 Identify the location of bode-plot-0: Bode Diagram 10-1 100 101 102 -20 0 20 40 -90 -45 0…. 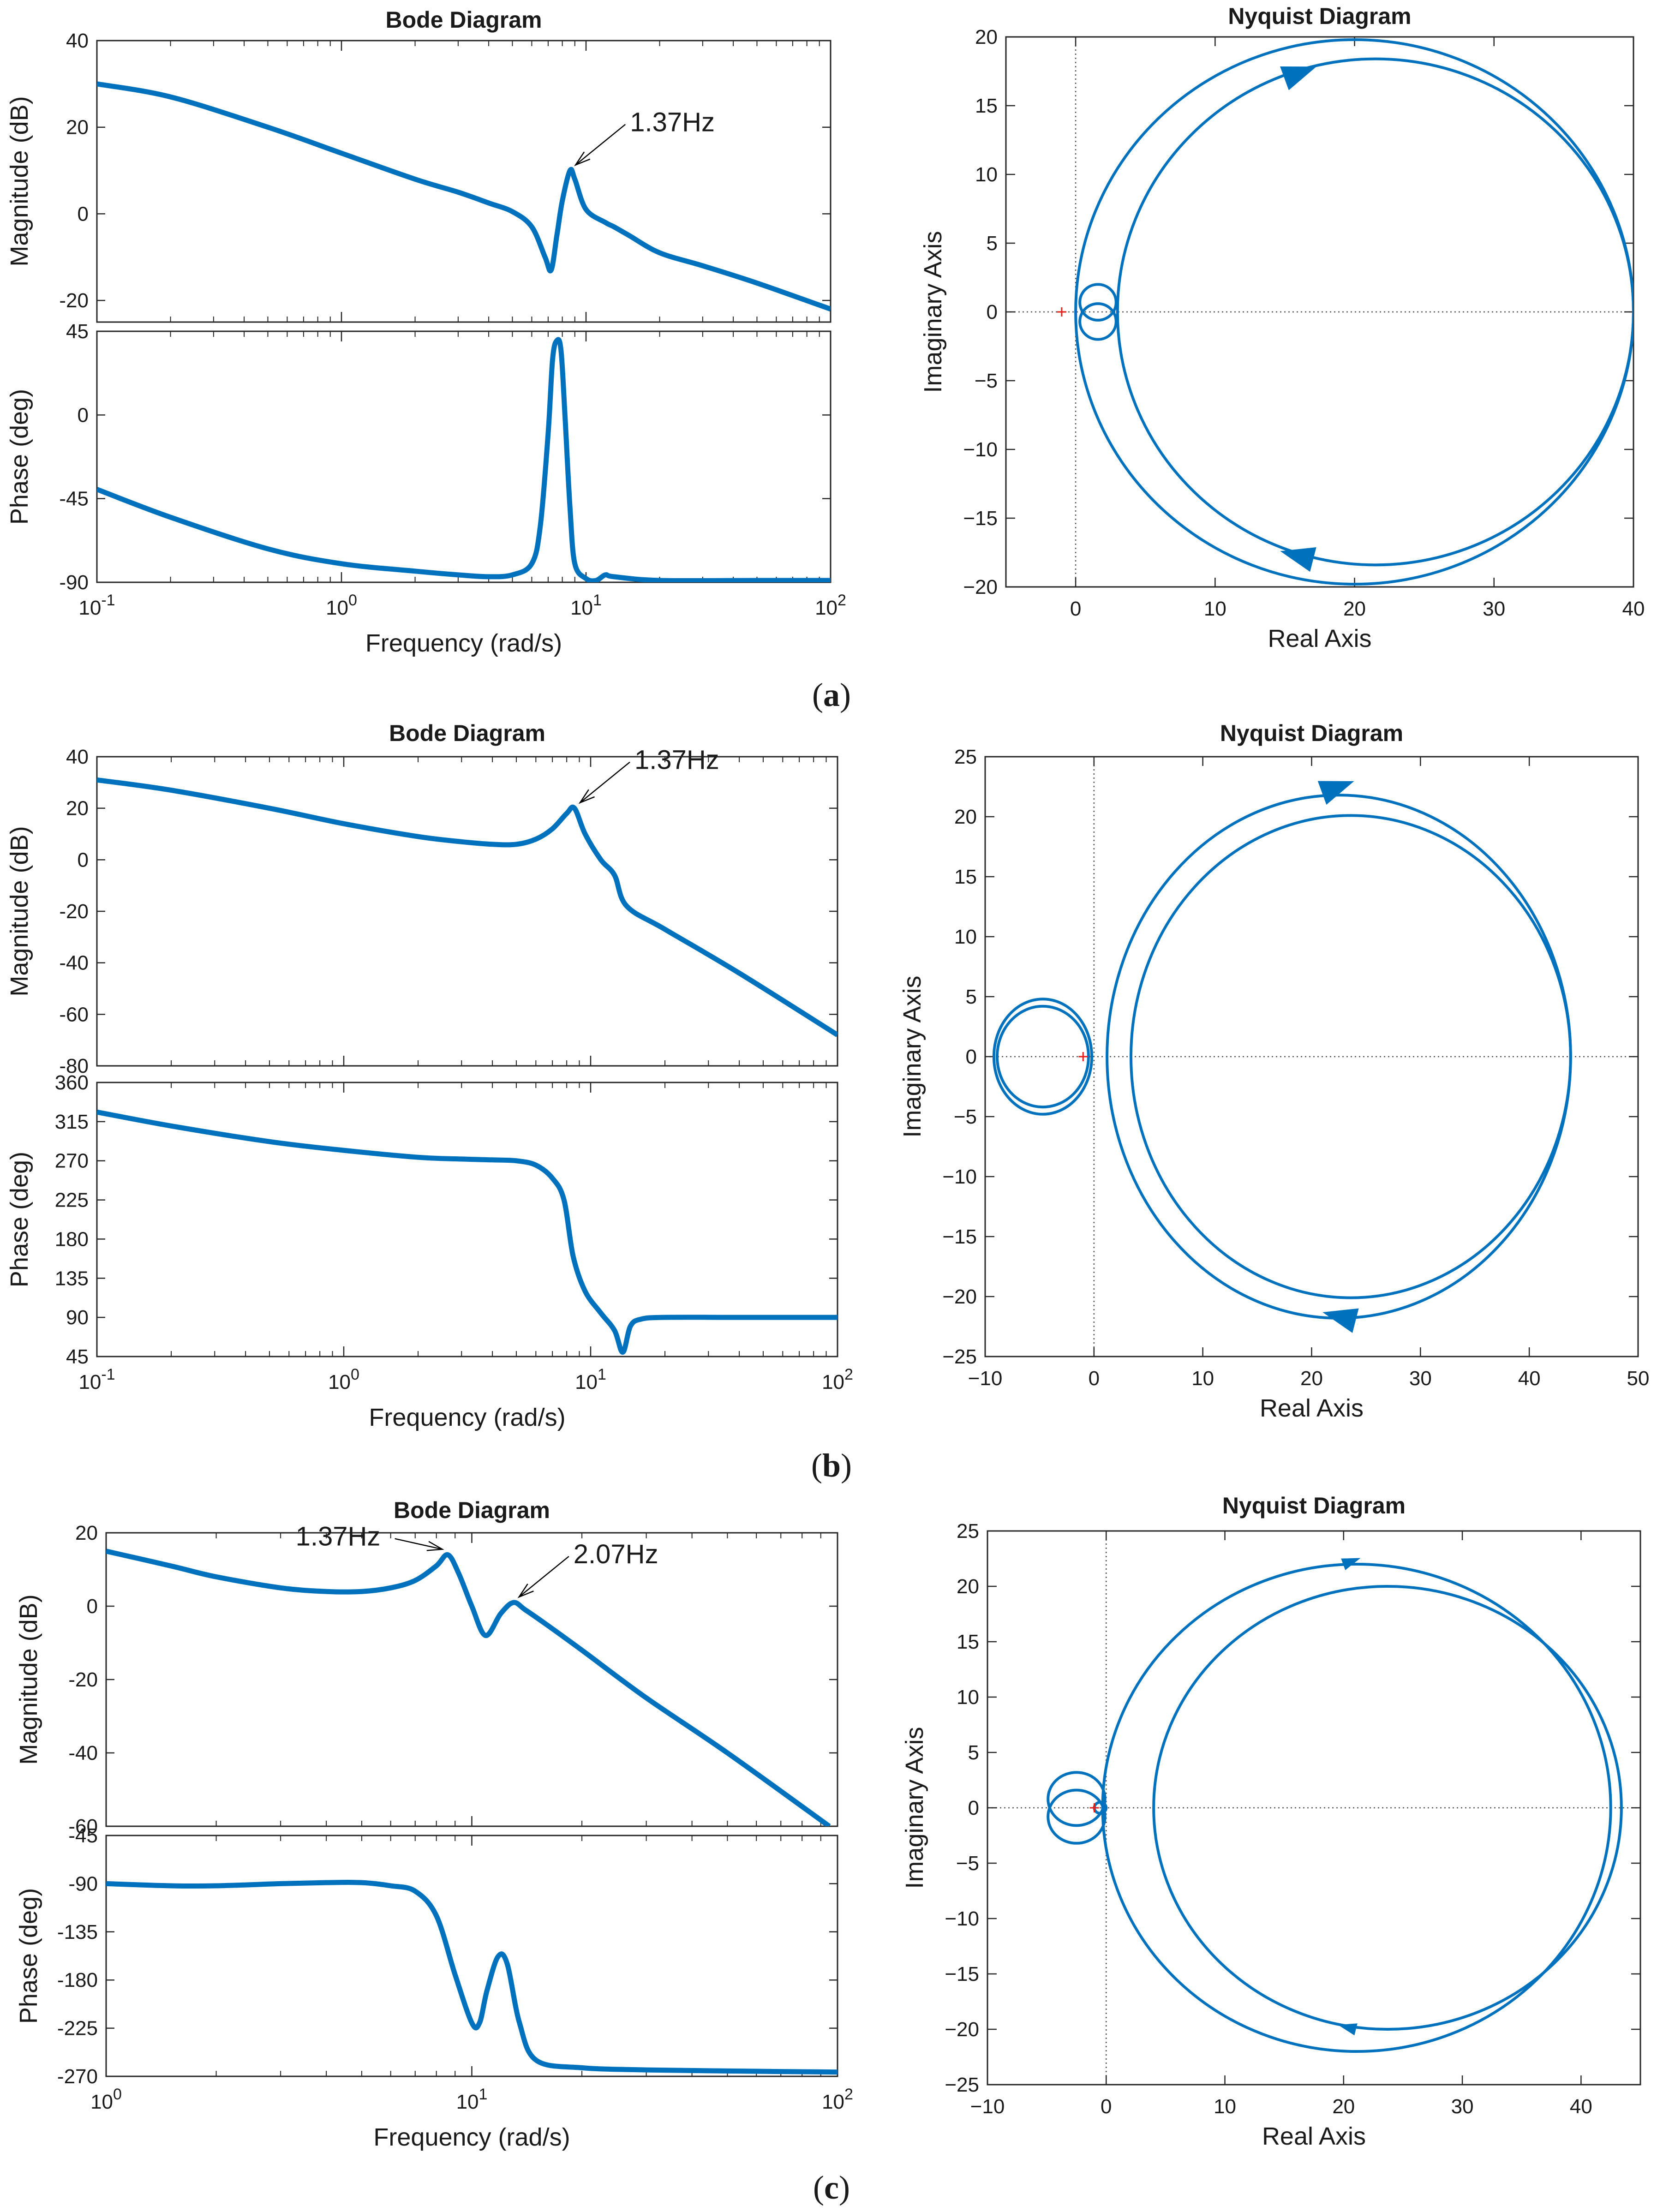
(426, 332).